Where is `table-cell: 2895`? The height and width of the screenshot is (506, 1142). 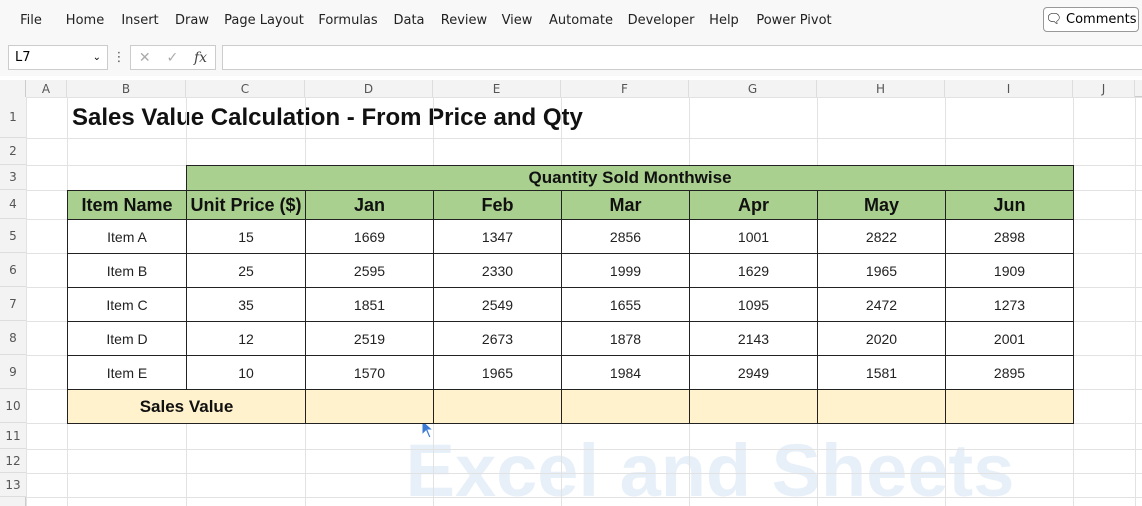
table-cell: 2895 is located at coordinates (1009, 372).